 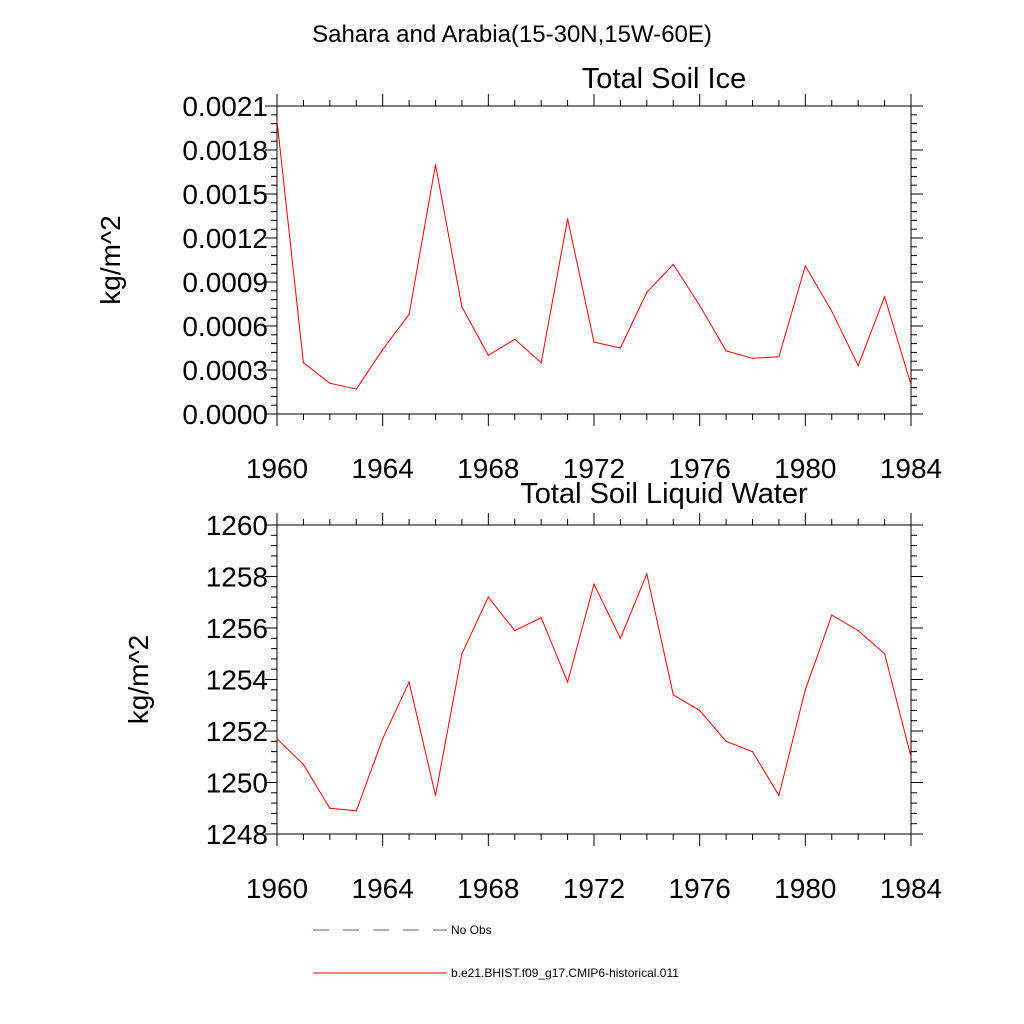 I want to click on liquid-y-tick-label: 1258, so click(x=237, y=577).